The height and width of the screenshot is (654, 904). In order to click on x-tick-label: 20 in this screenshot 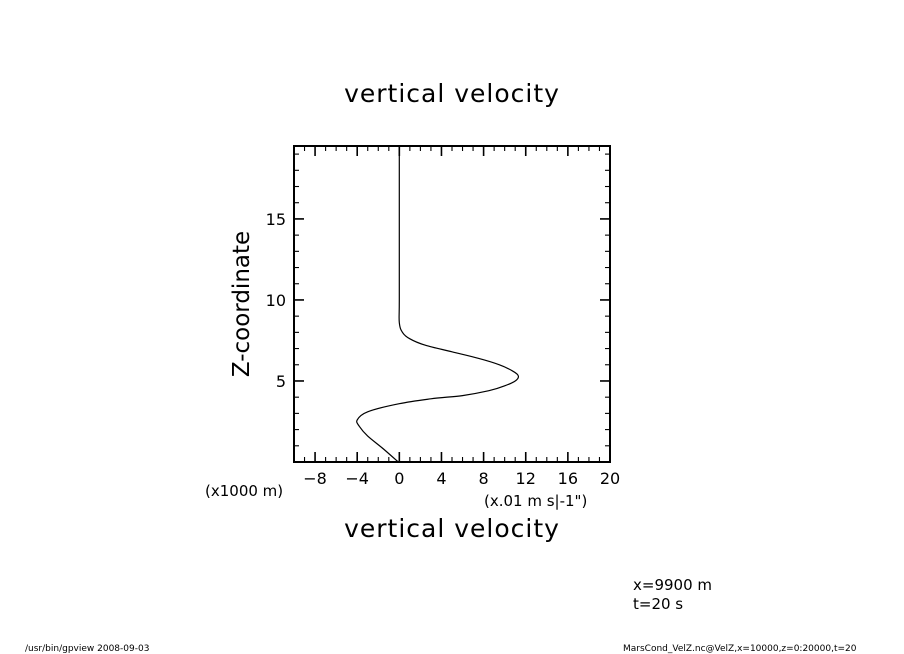, I will do `click(610, 478)`.